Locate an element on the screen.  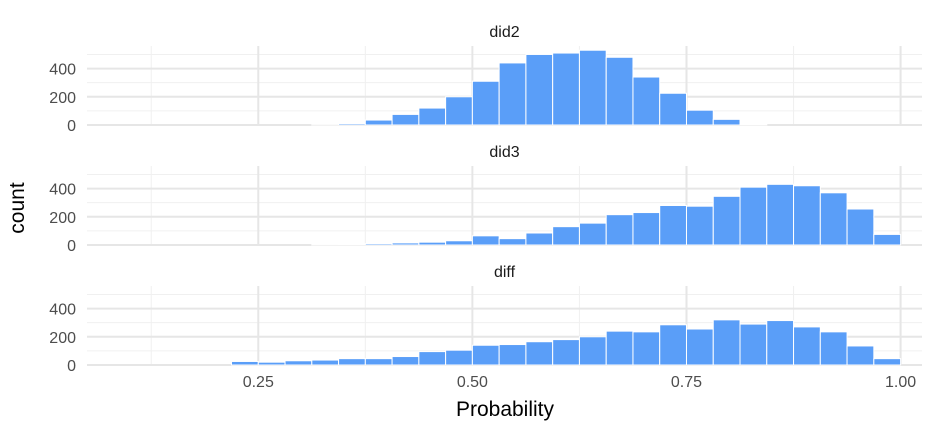
x-tick-label: 0.50 is located at coordinates (472, 382).